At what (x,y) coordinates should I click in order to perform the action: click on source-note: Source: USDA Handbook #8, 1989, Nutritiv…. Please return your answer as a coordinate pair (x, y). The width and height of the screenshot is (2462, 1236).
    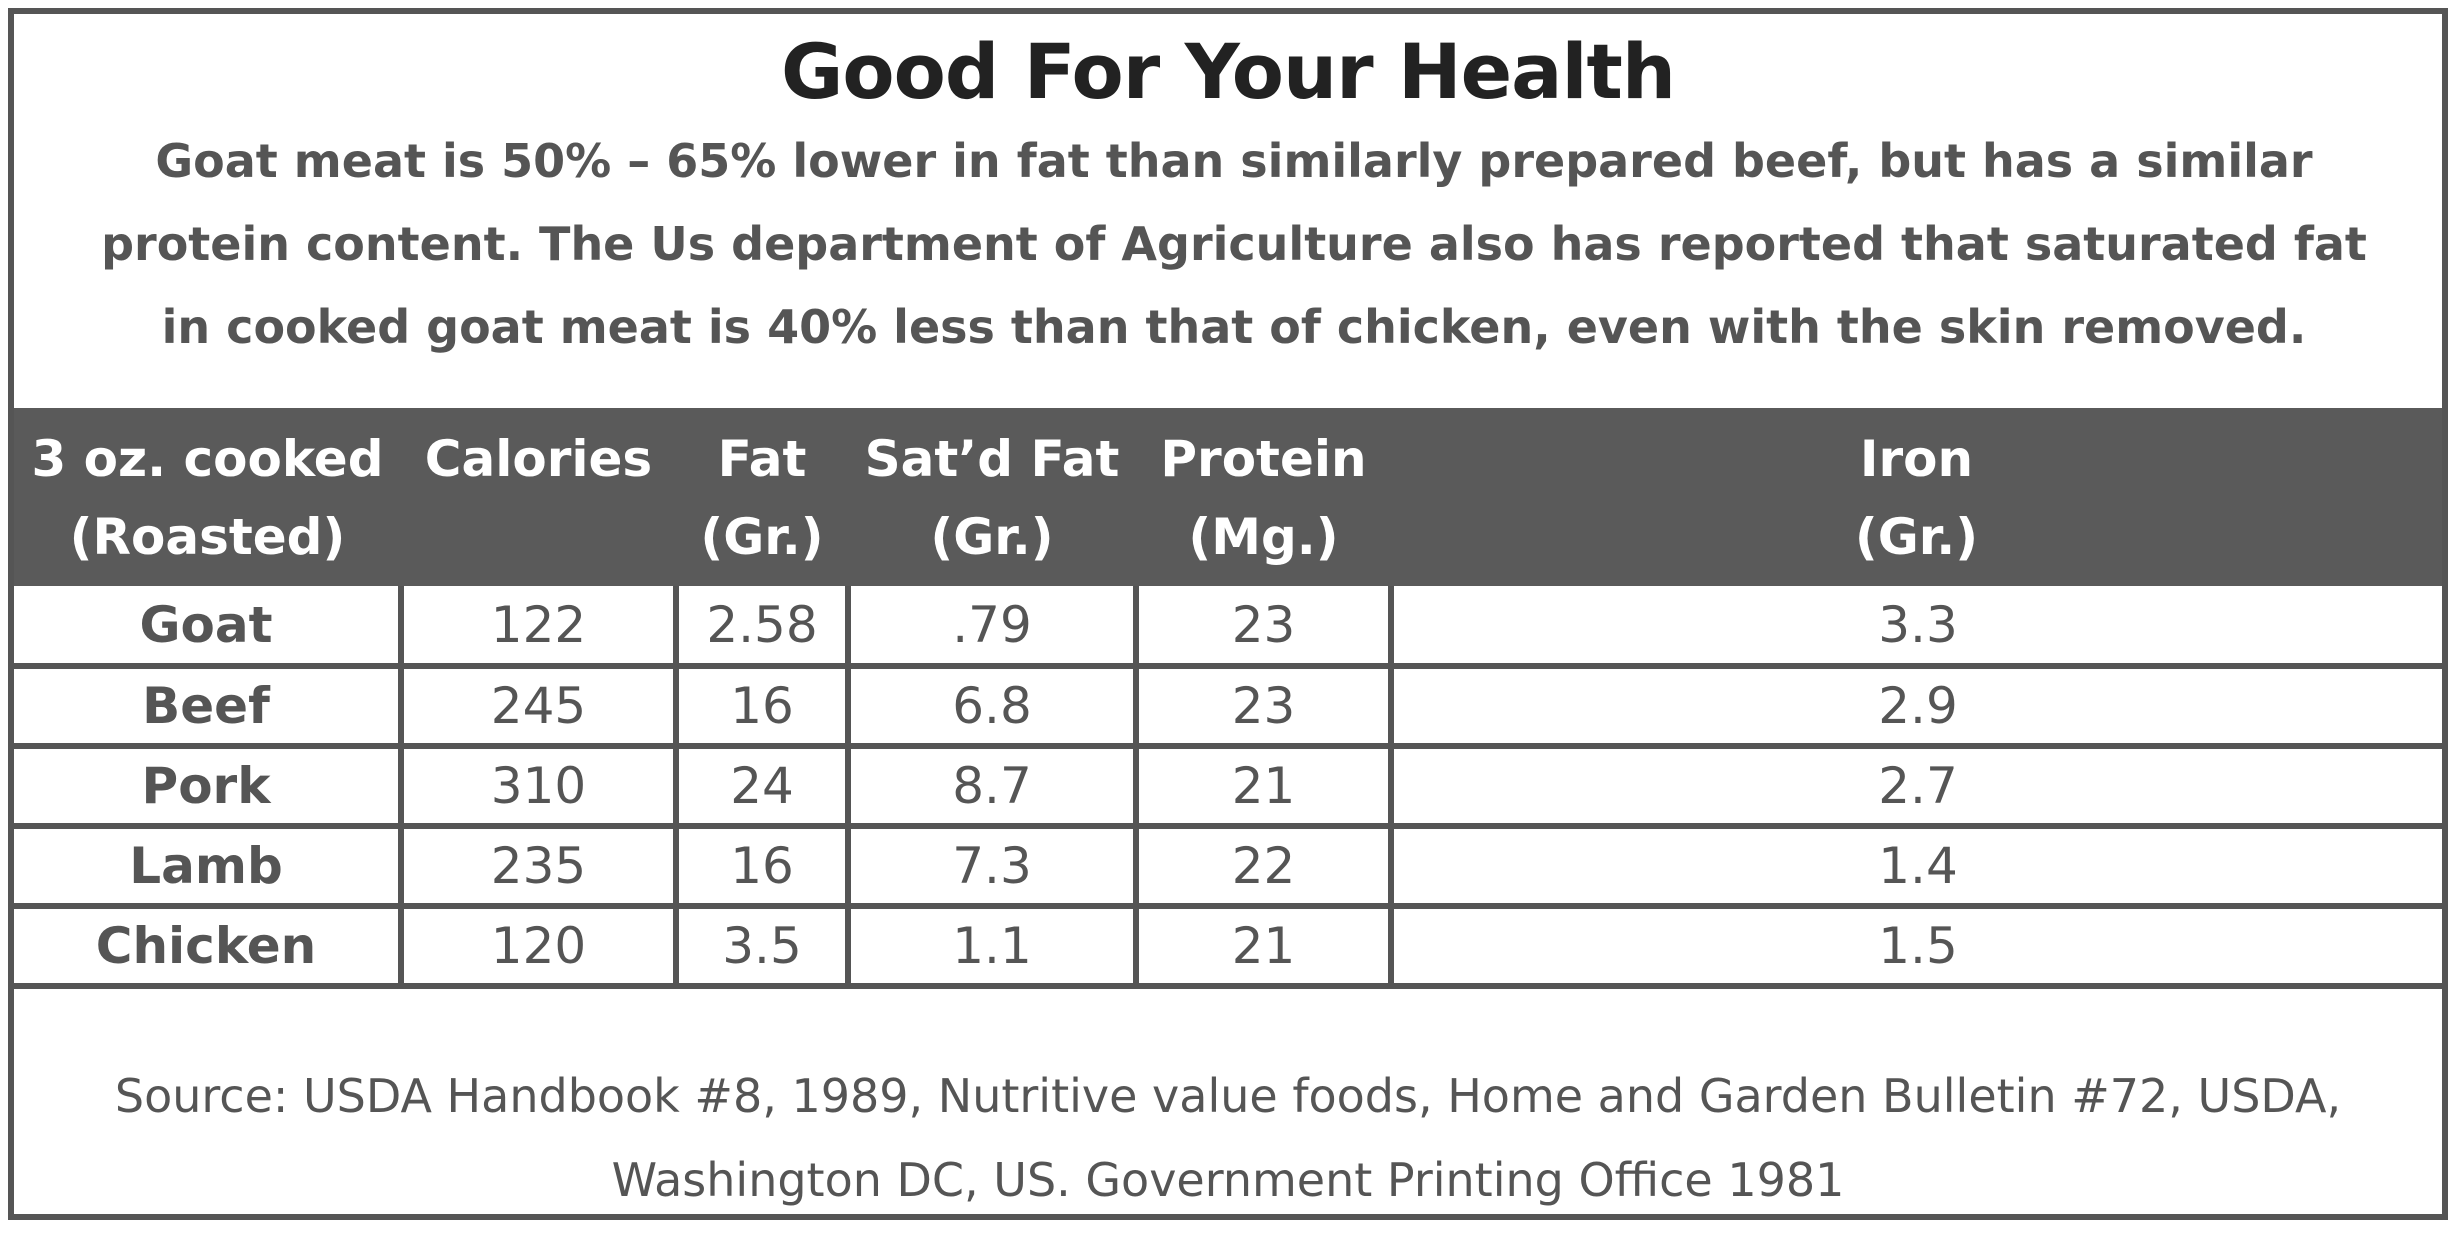
    Looking at the image, I should click on (1228, 1139).